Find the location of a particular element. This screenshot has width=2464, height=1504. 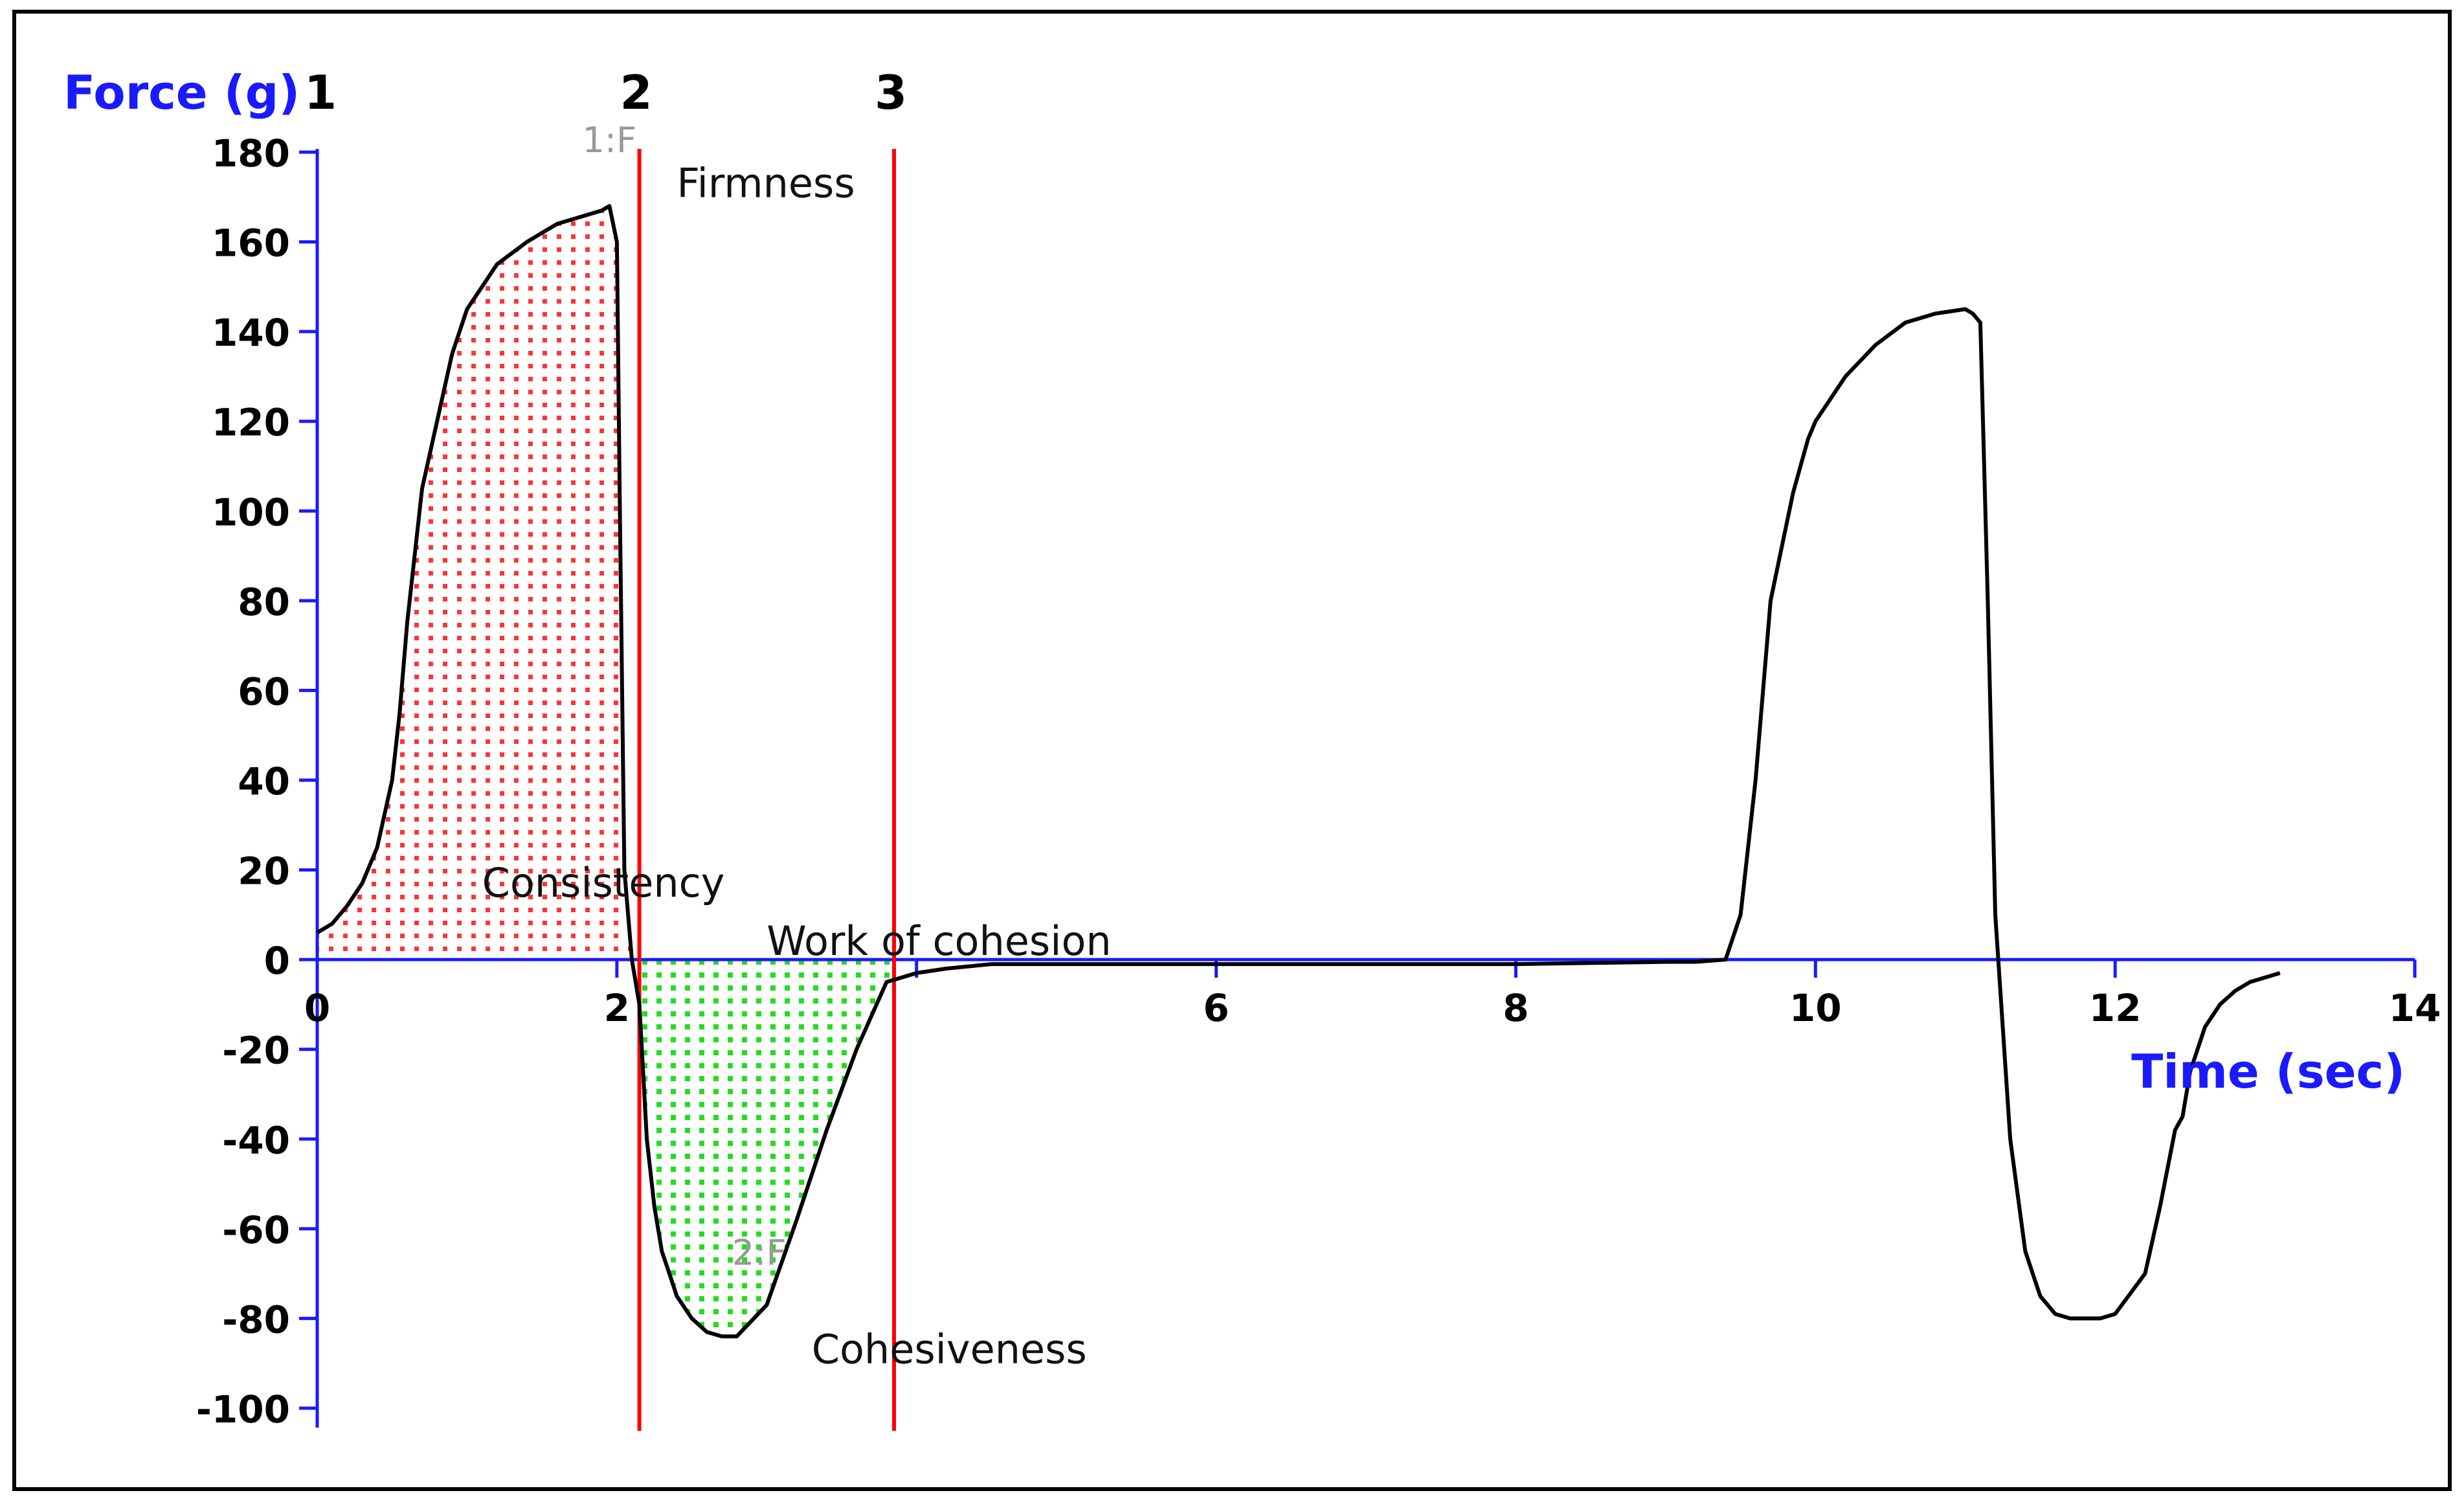

y-tick-label: -100 is located at coordinates (243, 1409).